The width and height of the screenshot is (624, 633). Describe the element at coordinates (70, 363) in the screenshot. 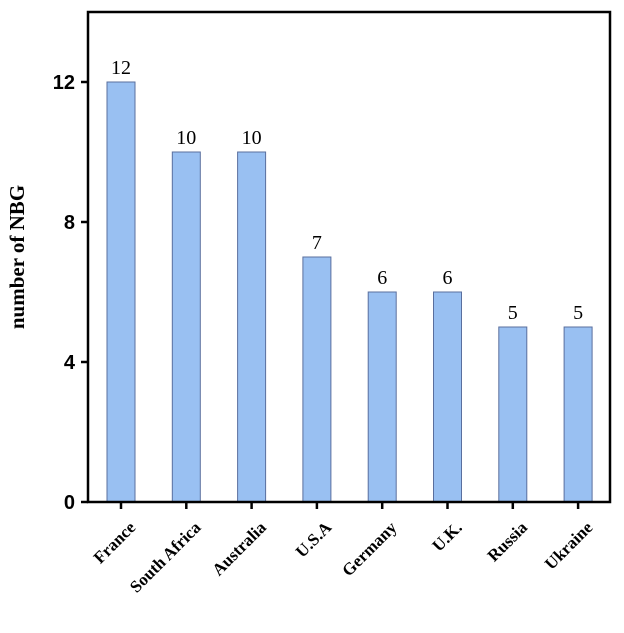

I see `y-tick-label-4: 4` at that location.